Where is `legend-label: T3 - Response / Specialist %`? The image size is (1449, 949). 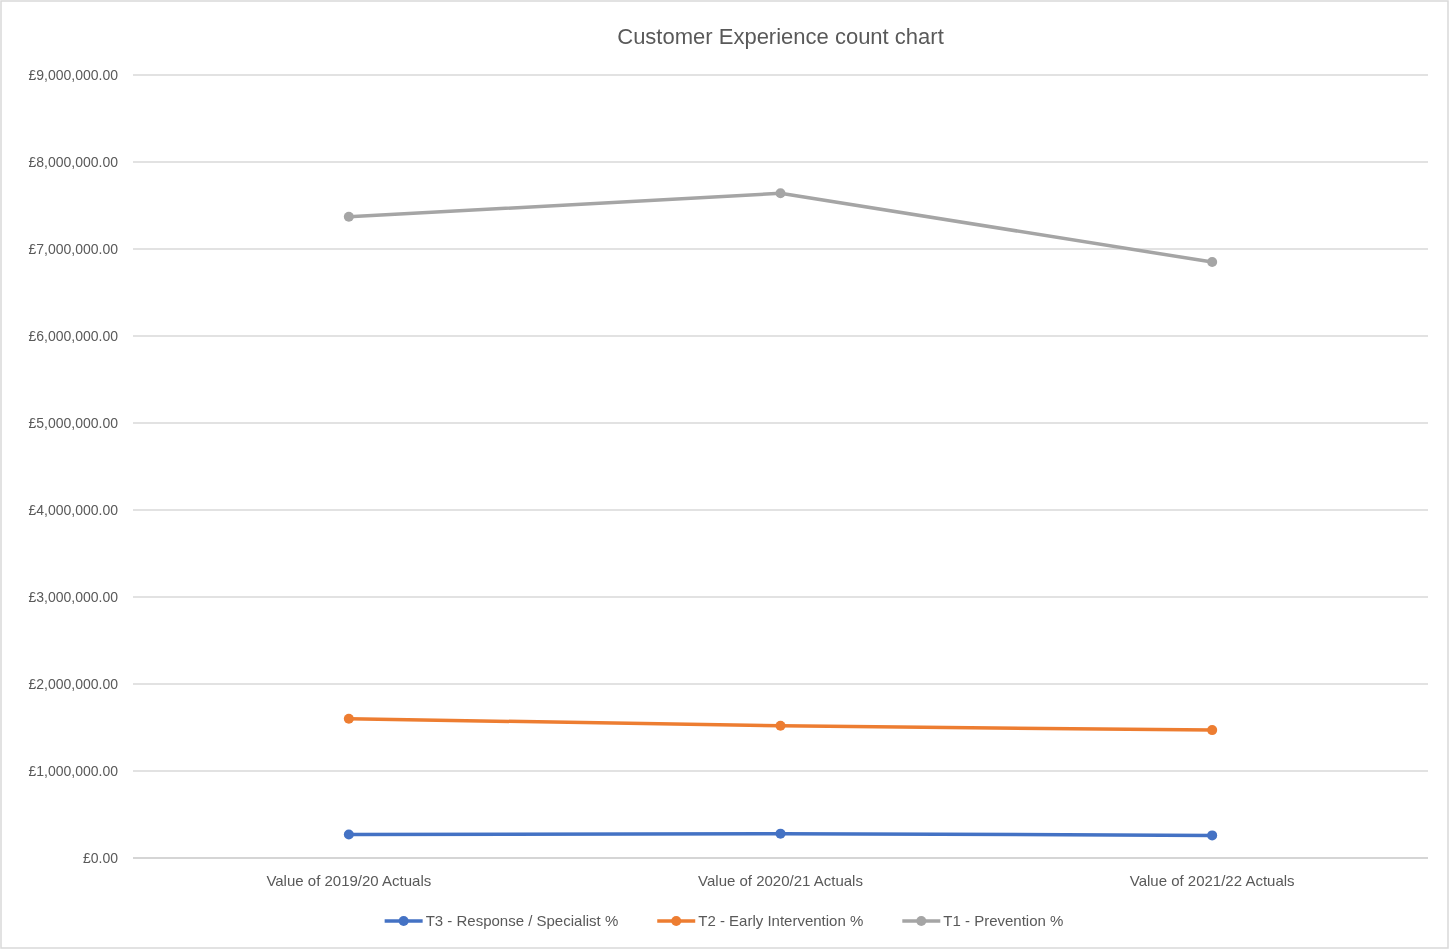 legend-label: T3 - Response / Specialist % is located at coordinates (522, 921).